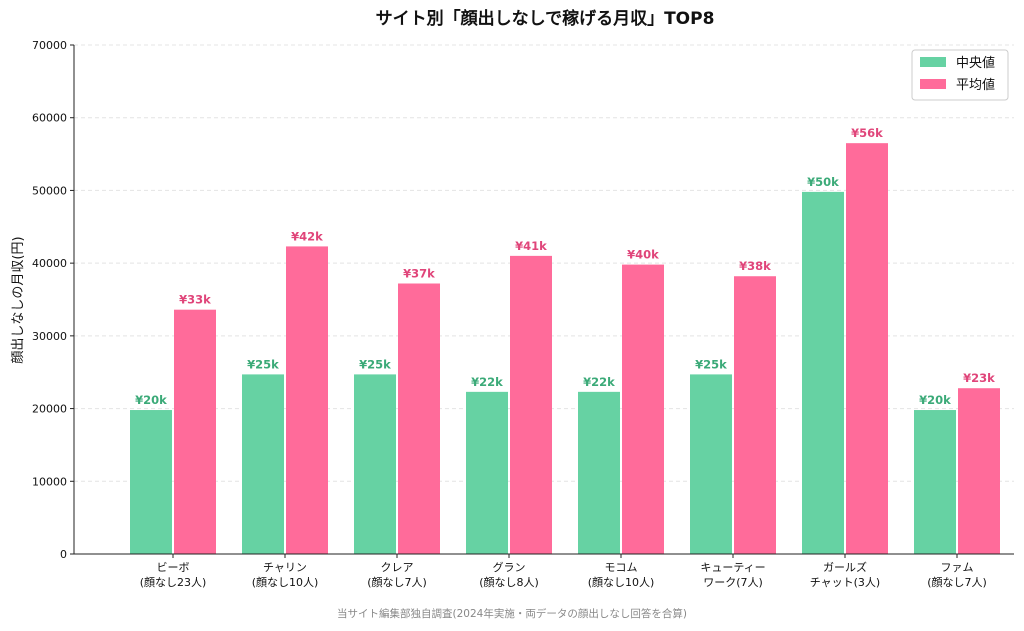 The height and width of the screenshot is (631, 1024). Describe the element at coordinates (733, 582) in the screenshot. I see `x-tick-label: ワーク(7人)` at that location.